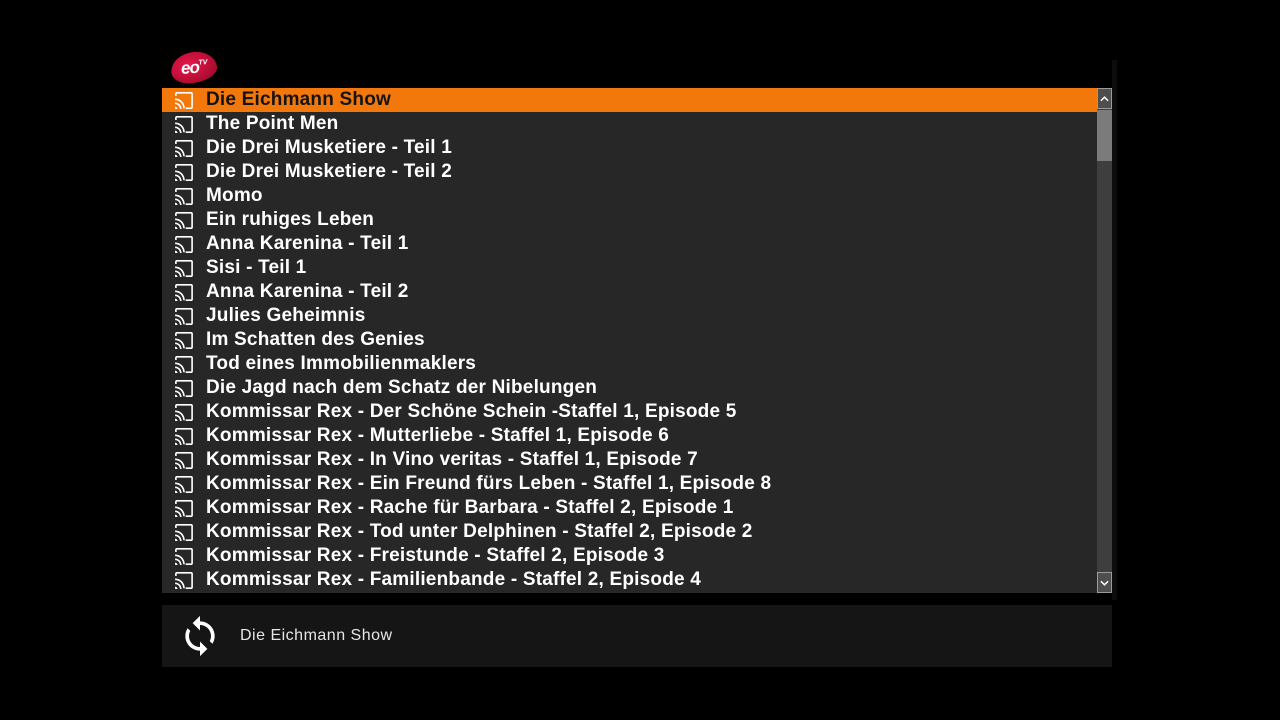 The width and height of the screenshot is (1280, 720). Describe the element at coordinates (315, 339) in the screenshot. I see `list-item-label: Im Schatten des Genies` at that location.